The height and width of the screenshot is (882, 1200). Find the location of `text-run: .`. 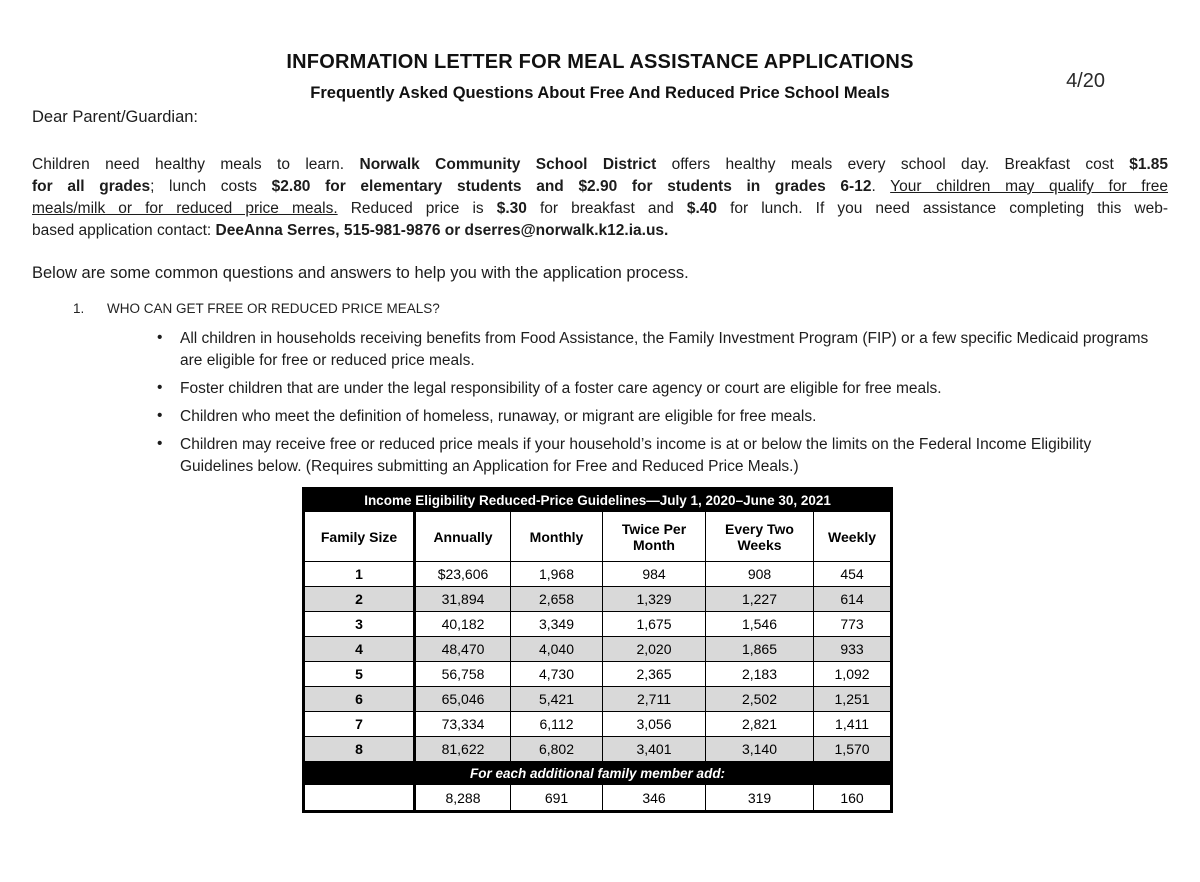

text-run: . is located at coordinates (881, 186).